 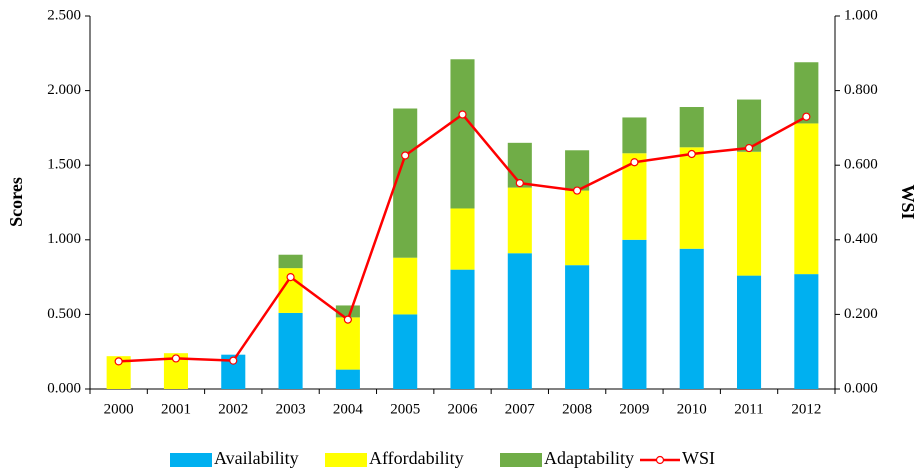 I want to click on x-tick-label: 2008, so click(x=577, y=409).